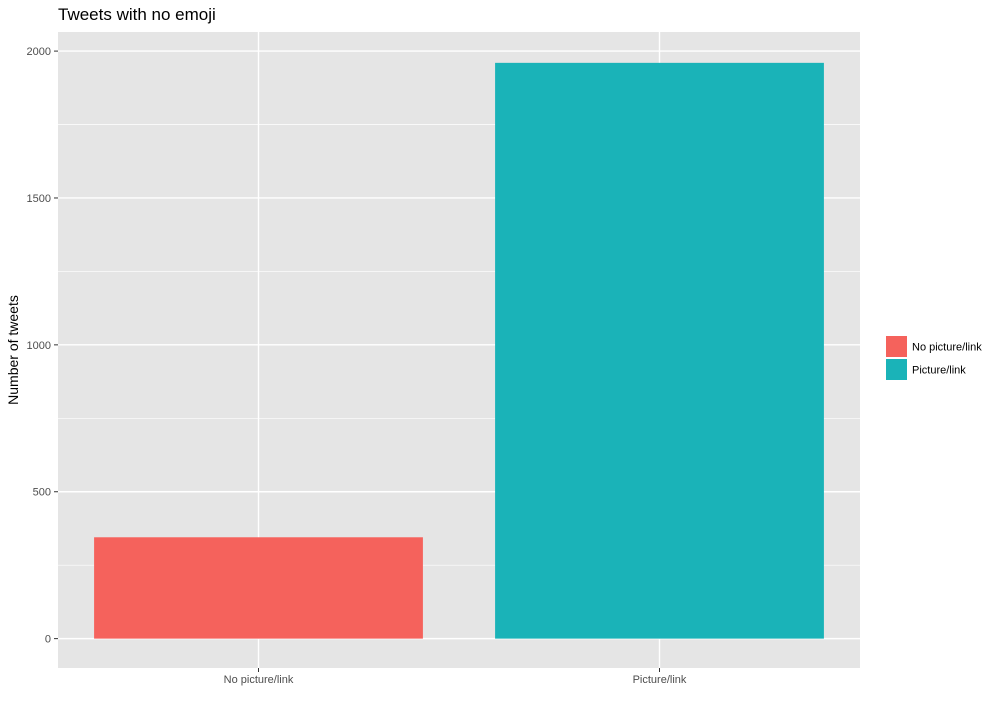 Image resolution: width=1000 pixels, height=708 pixels. Describe the element at coordinates (39, 199) in the screenshot. I see `y-tick-label: 1500` at that location.